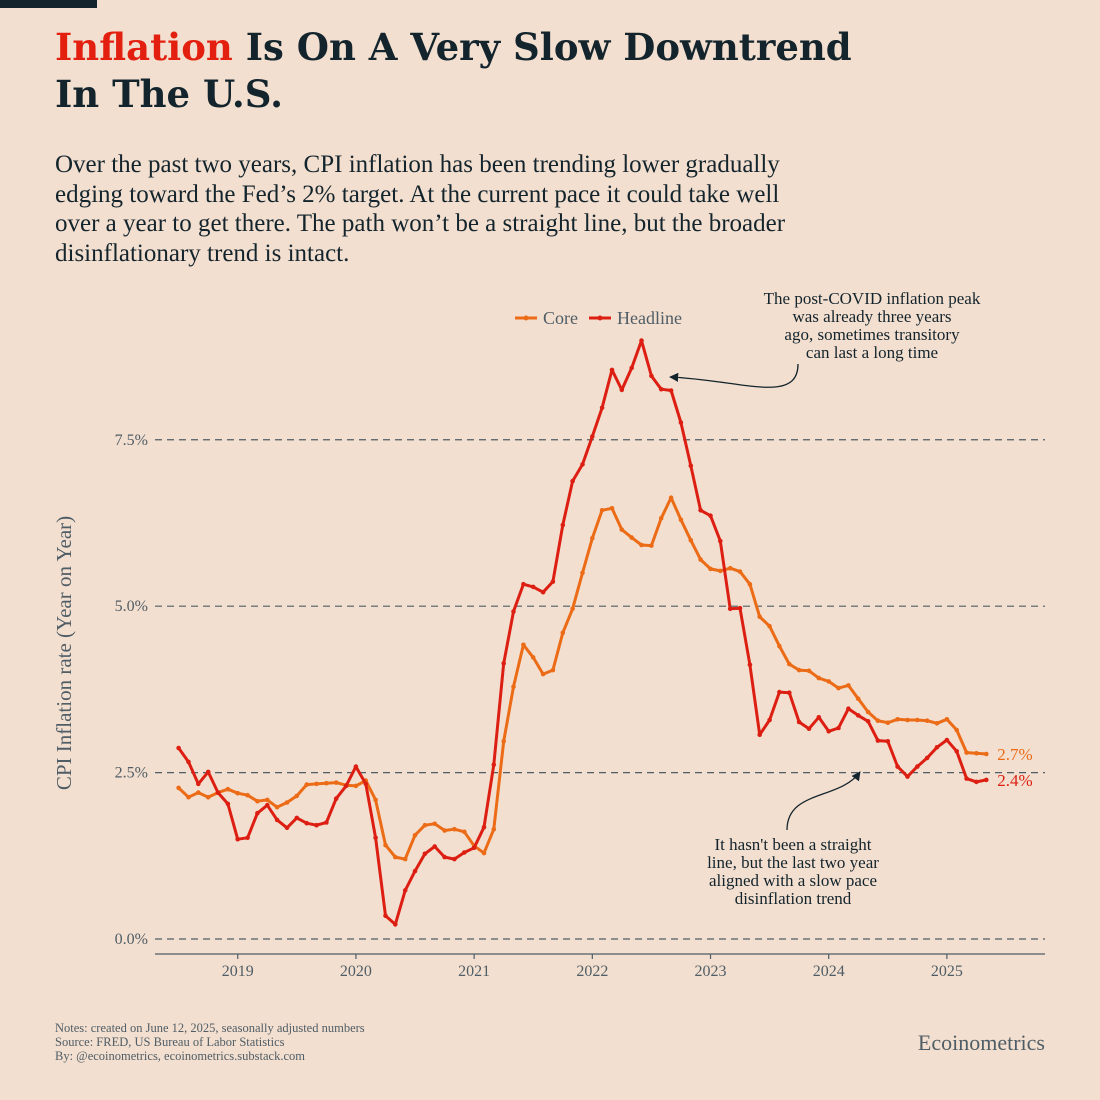 The width and height of the screenshot is (1100, 1100). I want to click on title-rest: Is On A Very Slow Downtrend, so click(542, 47).